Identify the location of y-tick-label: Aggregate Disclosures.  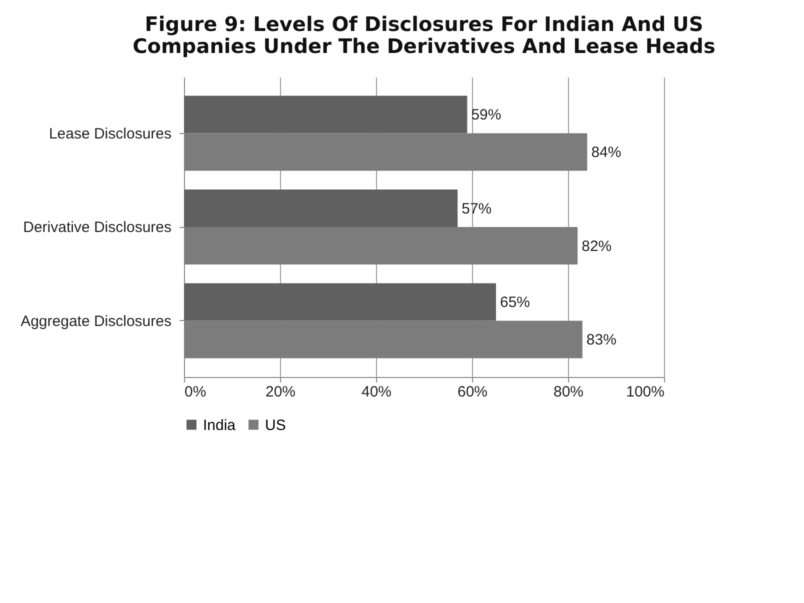
(96, 321).